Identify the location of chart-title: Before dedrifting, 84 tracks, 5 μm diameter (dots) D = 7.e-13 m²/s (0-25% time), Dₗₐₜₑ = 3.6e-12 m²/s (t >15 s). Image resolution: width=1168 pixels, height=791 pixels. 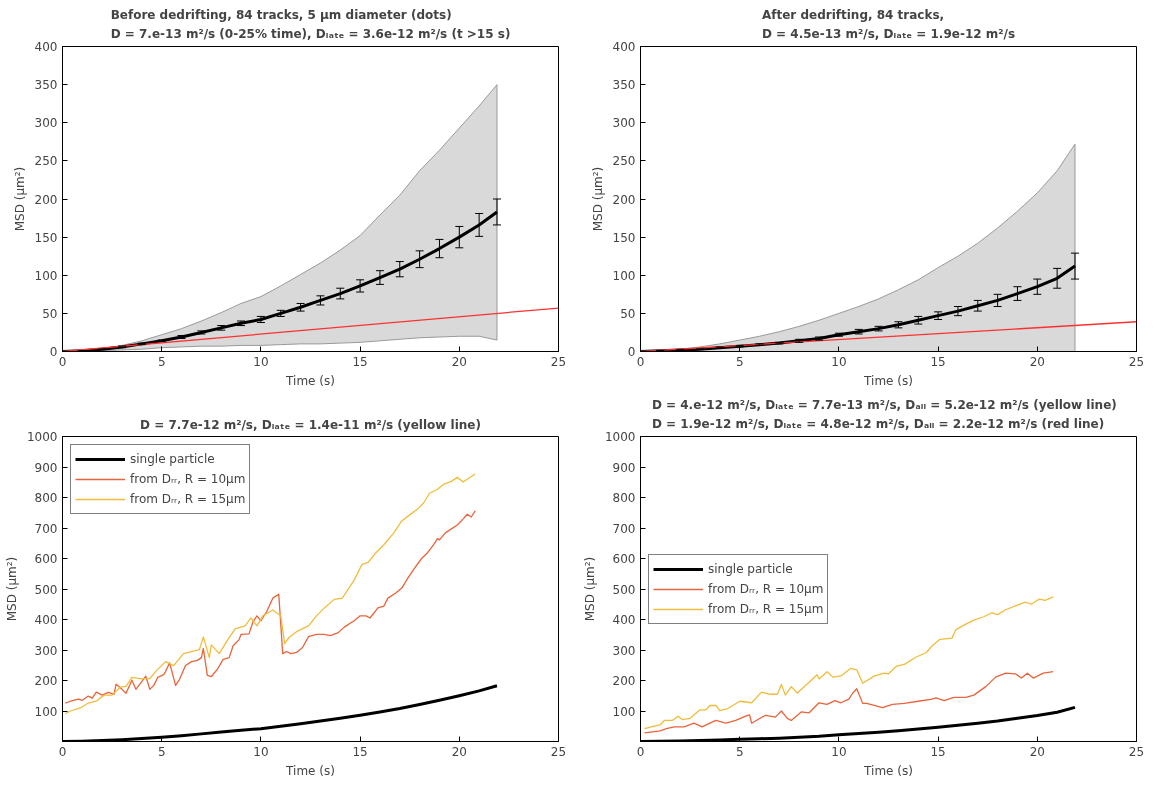
(310, 24).